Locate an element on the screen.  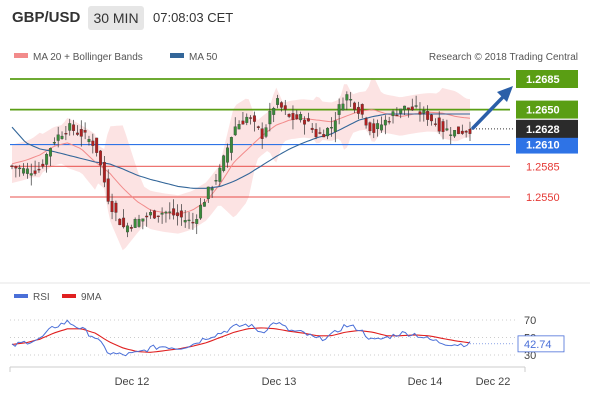
level-label: 1.2685 is located at coordinates (543, 80).